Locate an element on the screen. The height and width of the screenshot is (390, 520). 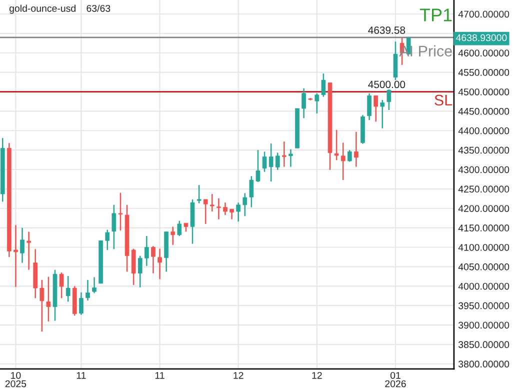
y-tick-label: 3800.00000 is located at coordinates (484, 364).